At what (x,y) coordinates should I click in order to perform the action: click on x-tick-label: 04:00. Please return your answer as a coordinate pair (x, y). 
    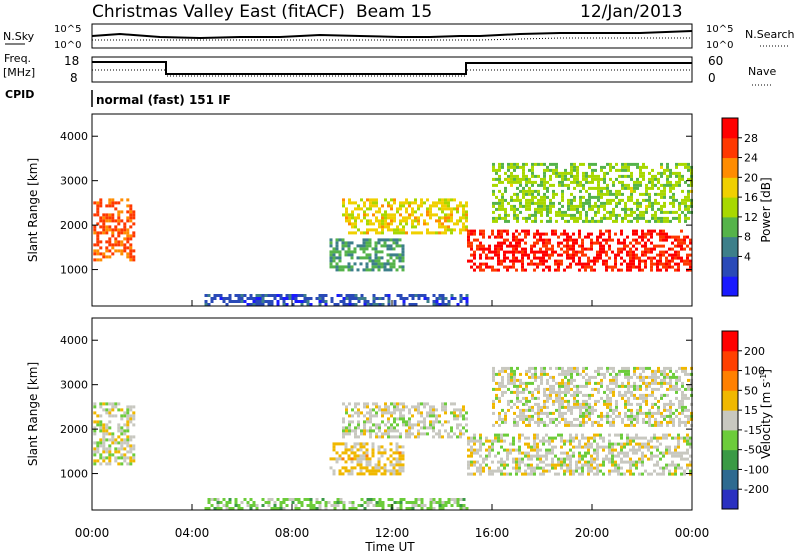
    Looking at the image, I should click on (192, 533).